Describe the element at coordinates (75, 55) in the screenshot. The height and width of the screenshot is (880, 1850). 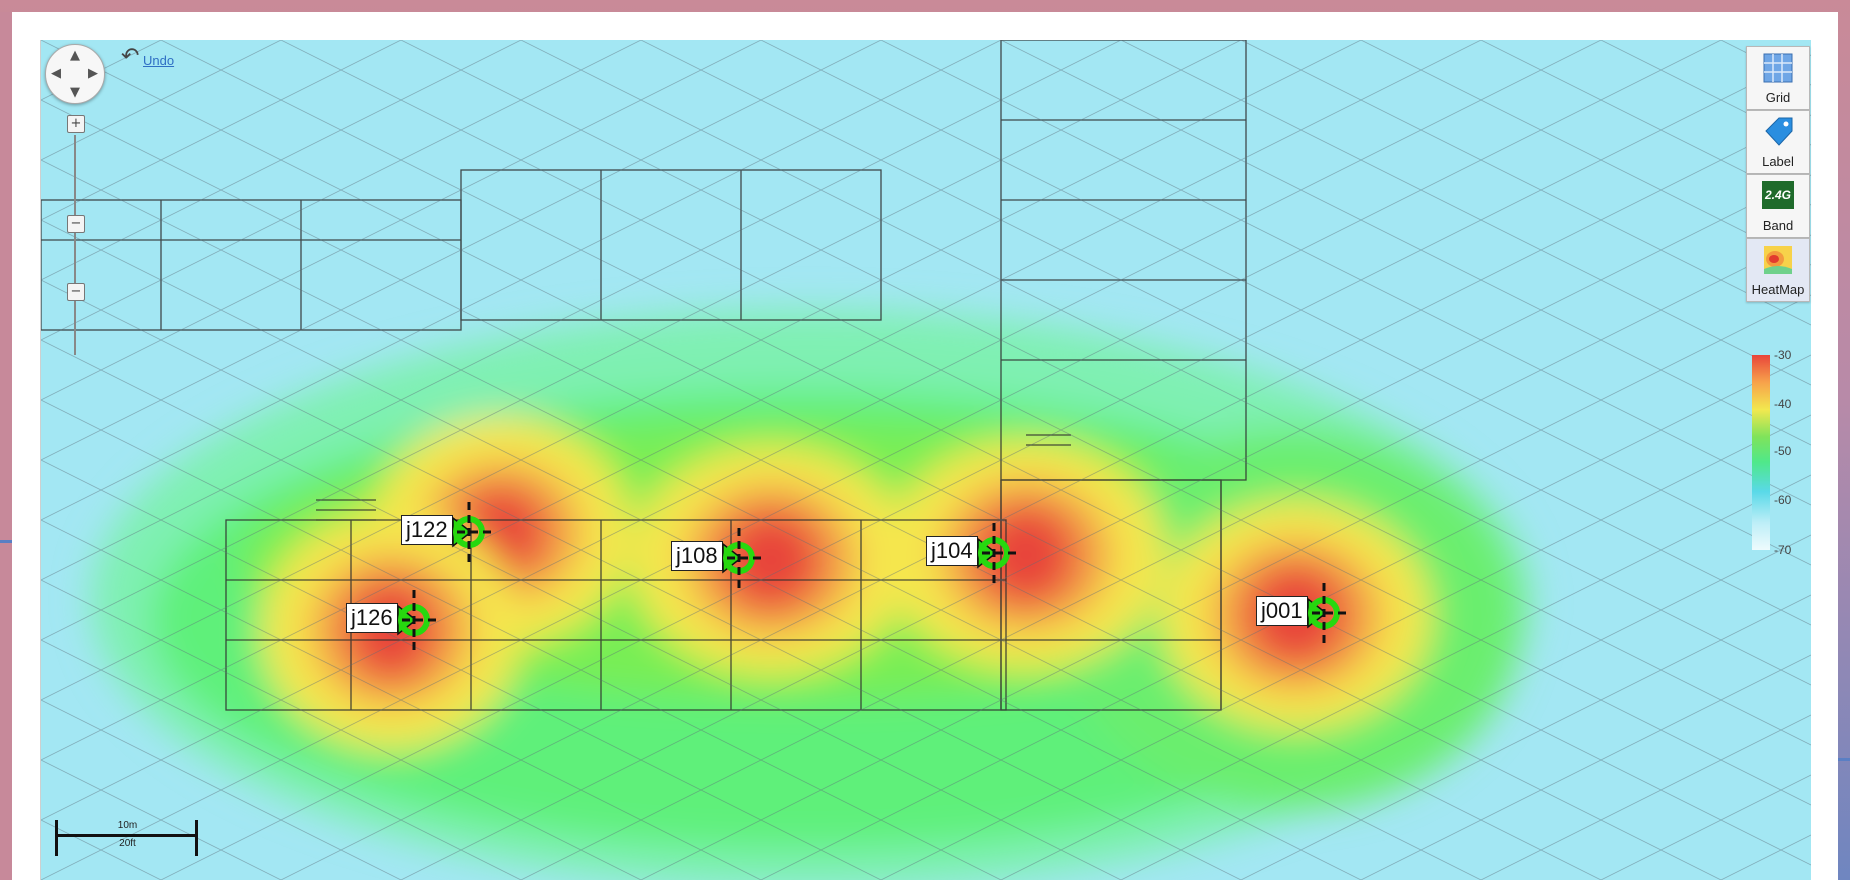
I see `pan-up-icon: ▲` at that location.